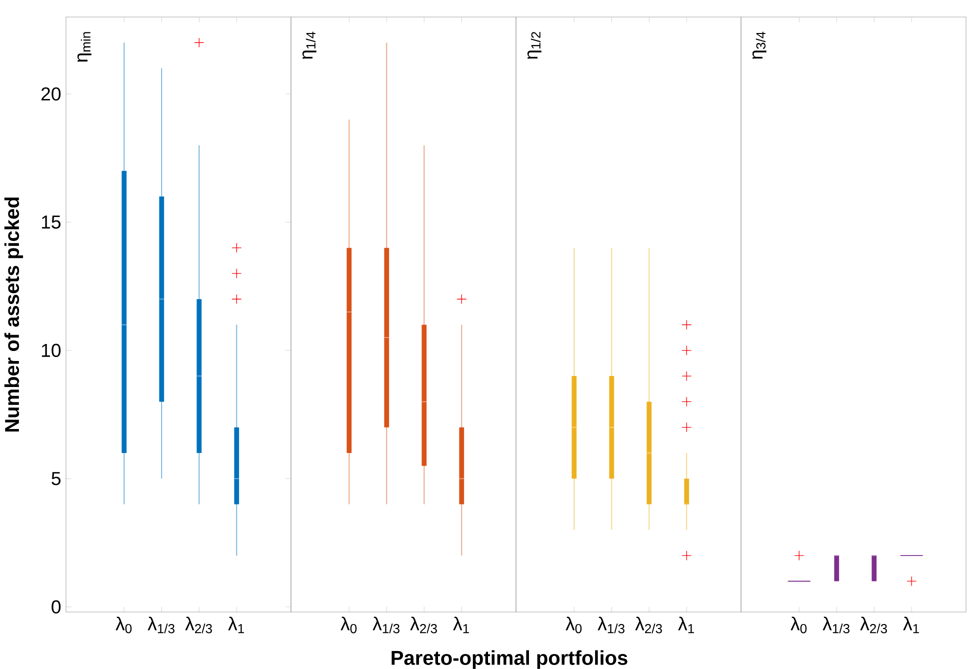 This screenshot has width=968, height=669. I want to click on text: η$_{1/4}$, so click(309, 45).